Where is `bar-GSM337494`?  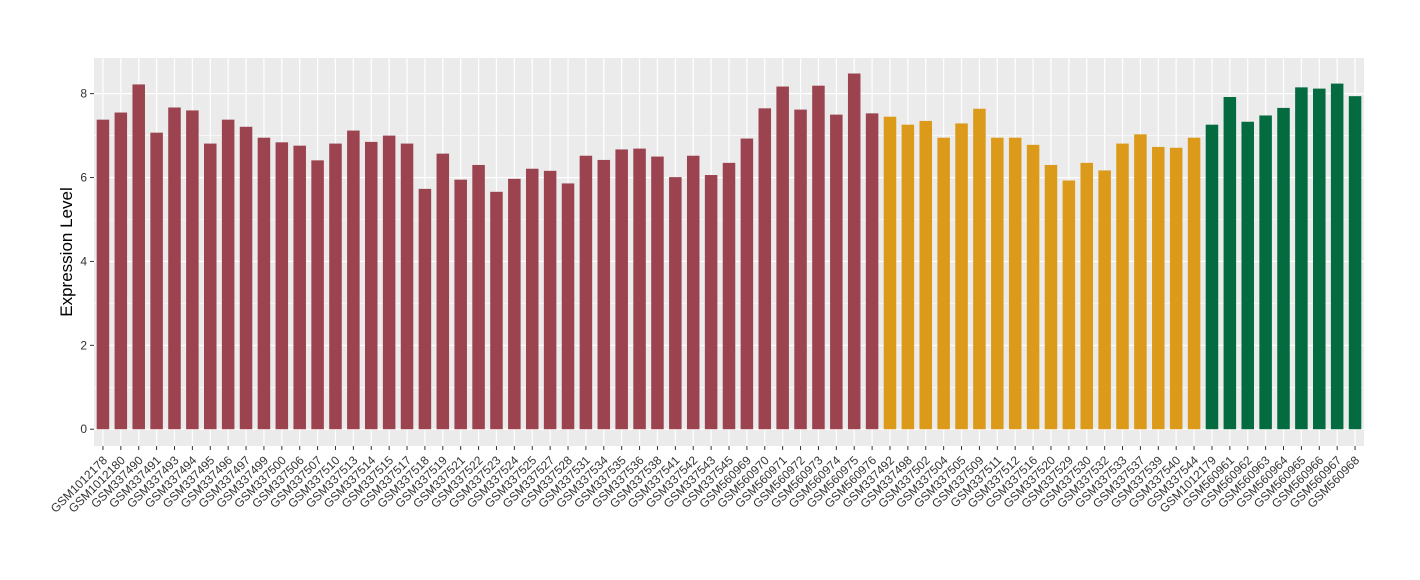
bar-GSM337494 is located at coordinates (192, 270).